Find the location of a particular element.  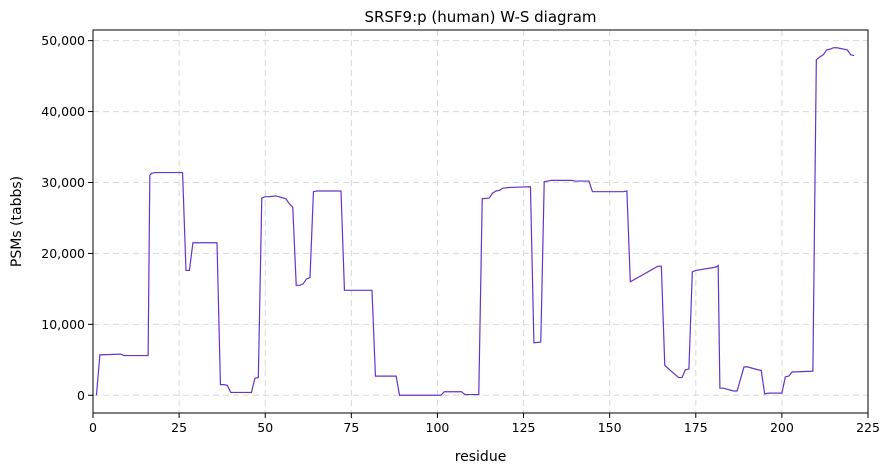

x-tick-label: 175 is located at coordinates (696, 427).